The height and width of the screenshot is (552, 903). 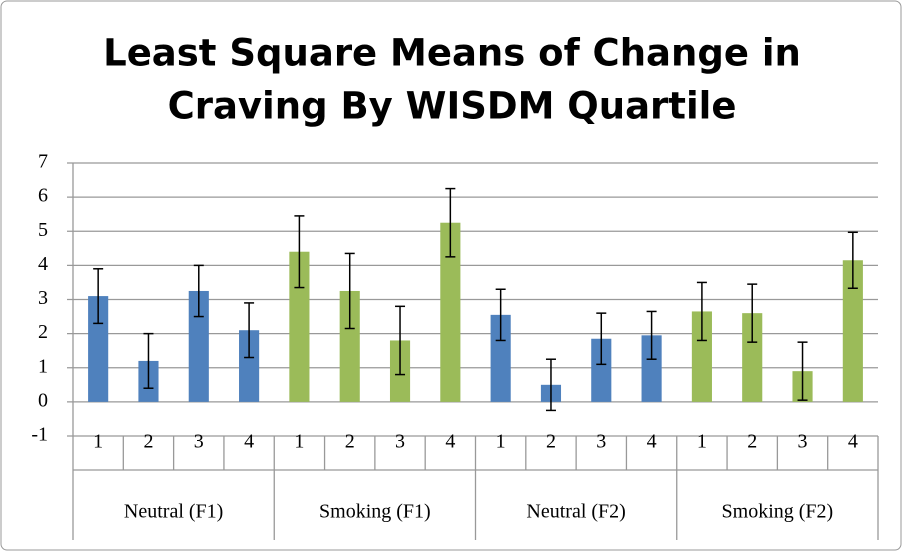 What do you see at coordinates (778, 512) in the screenshot?
I see `group-label: Smoking (F2)` at bounding box center [778, 512].